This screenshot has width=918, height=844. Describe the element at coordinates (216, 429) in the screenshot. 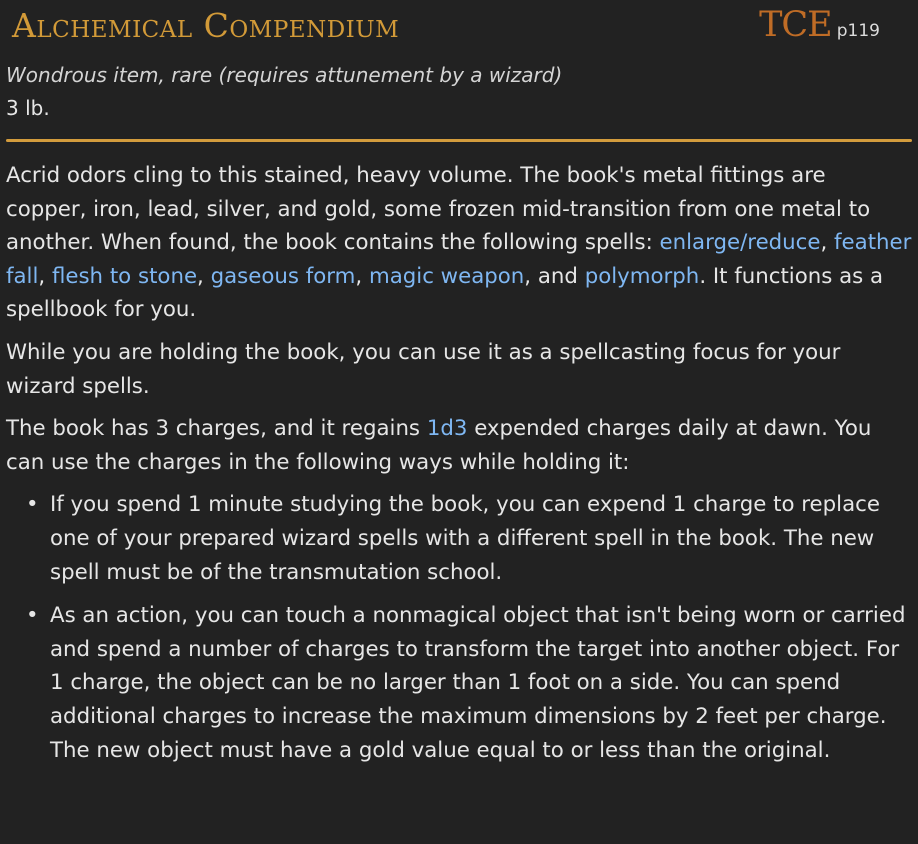

I see `charges-text: The book has 3 charges, and it regains` at that location.